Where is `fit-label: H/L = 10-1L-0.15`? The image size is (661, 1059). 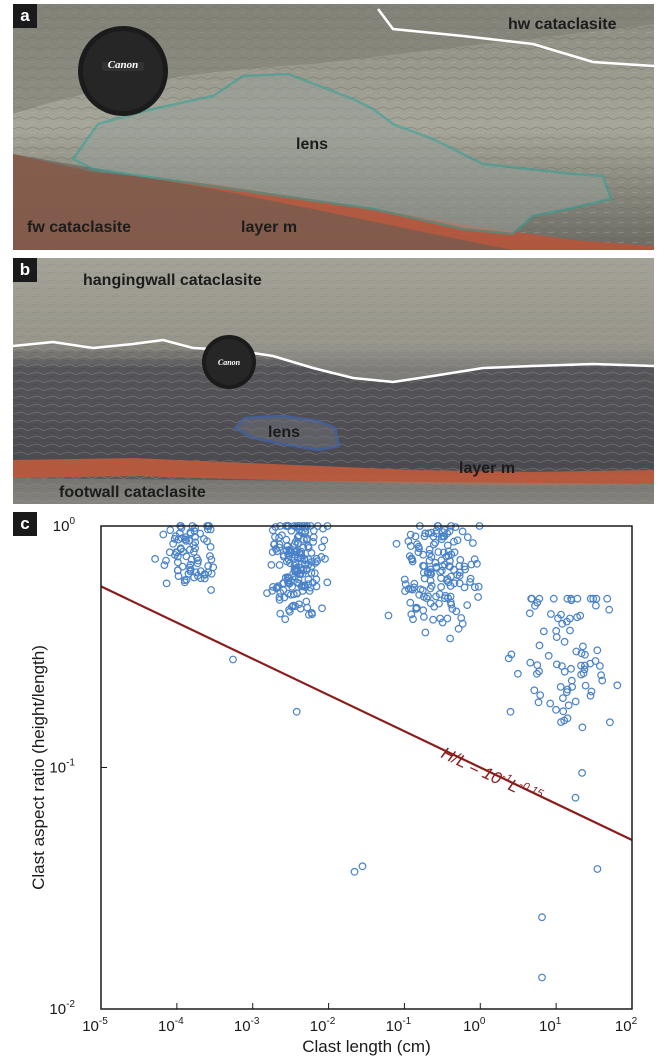
fit-label: H/L = 10-1L-0.15 is located at coordinates (492, 775).